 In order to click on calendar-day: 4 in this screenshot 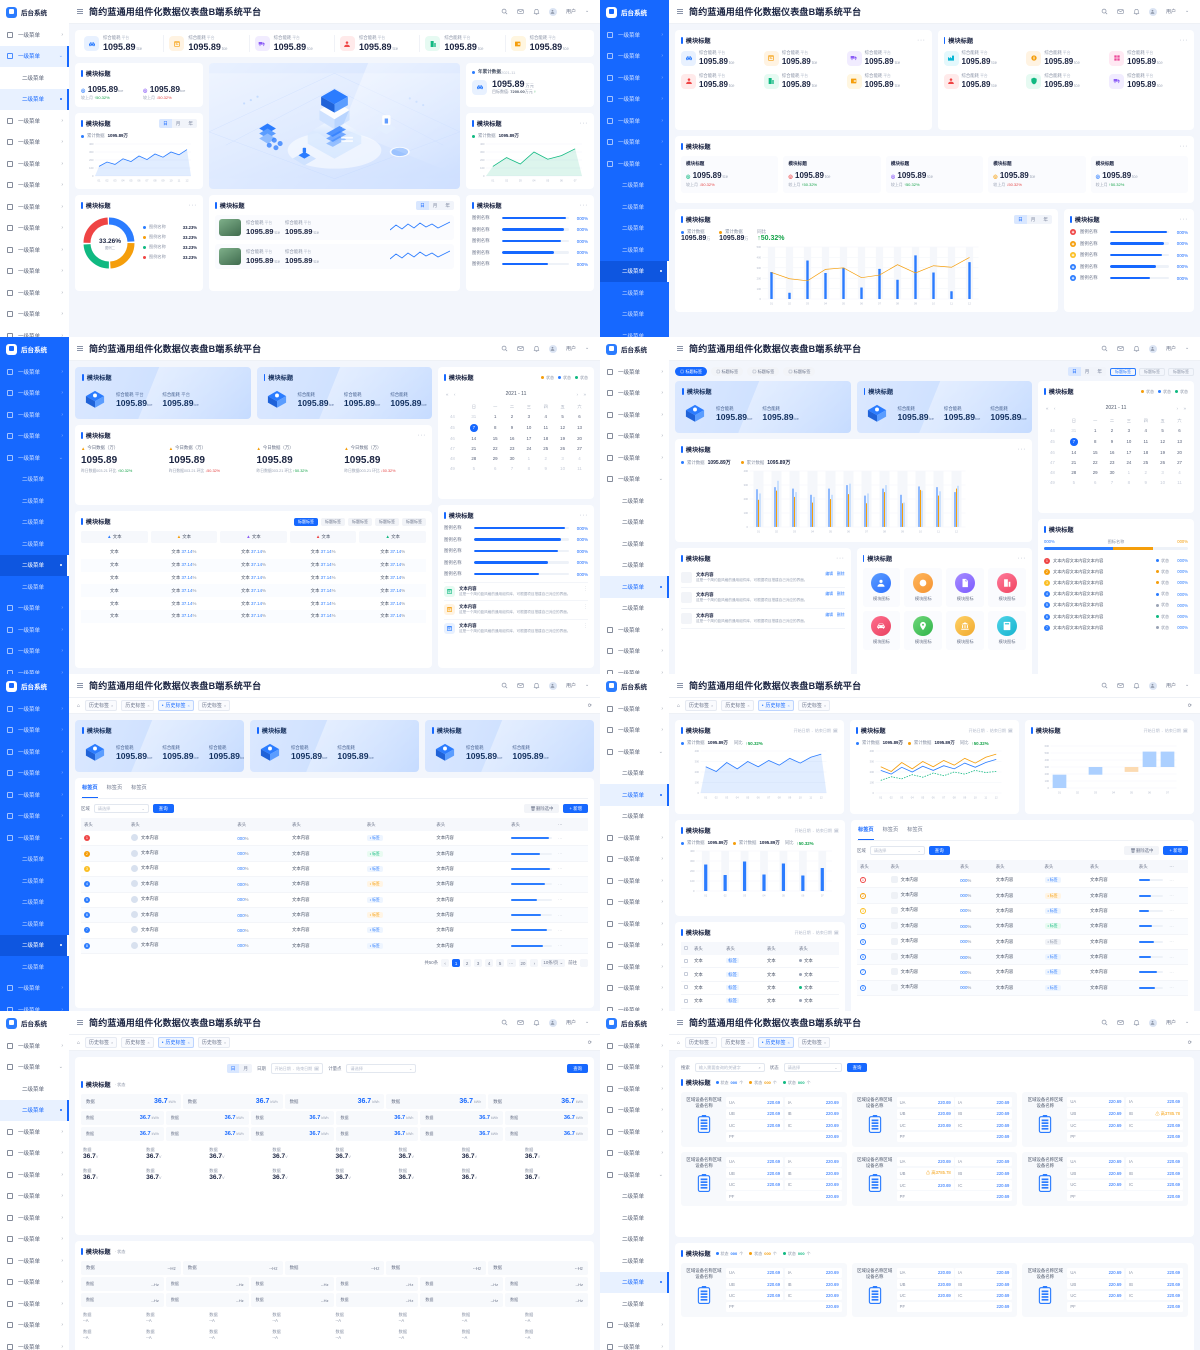, I will do `click(1179, 473)`.